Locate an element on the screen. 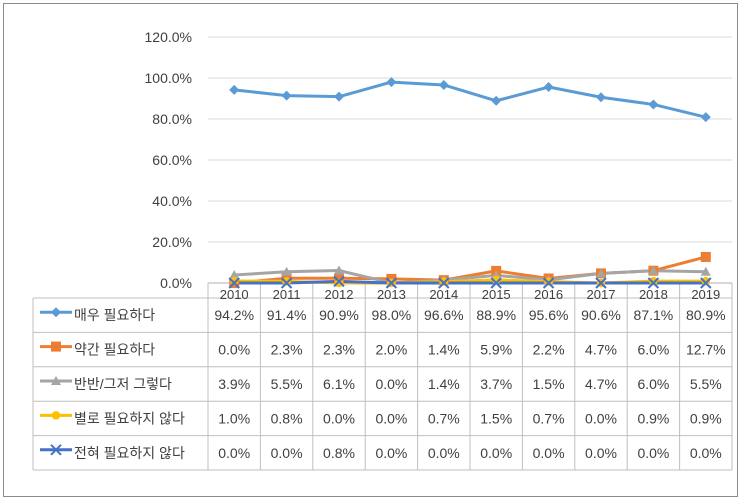 The height and width of the screenshot is (501, 743). data-label: 4.7% is located at coordinates (601, 384).